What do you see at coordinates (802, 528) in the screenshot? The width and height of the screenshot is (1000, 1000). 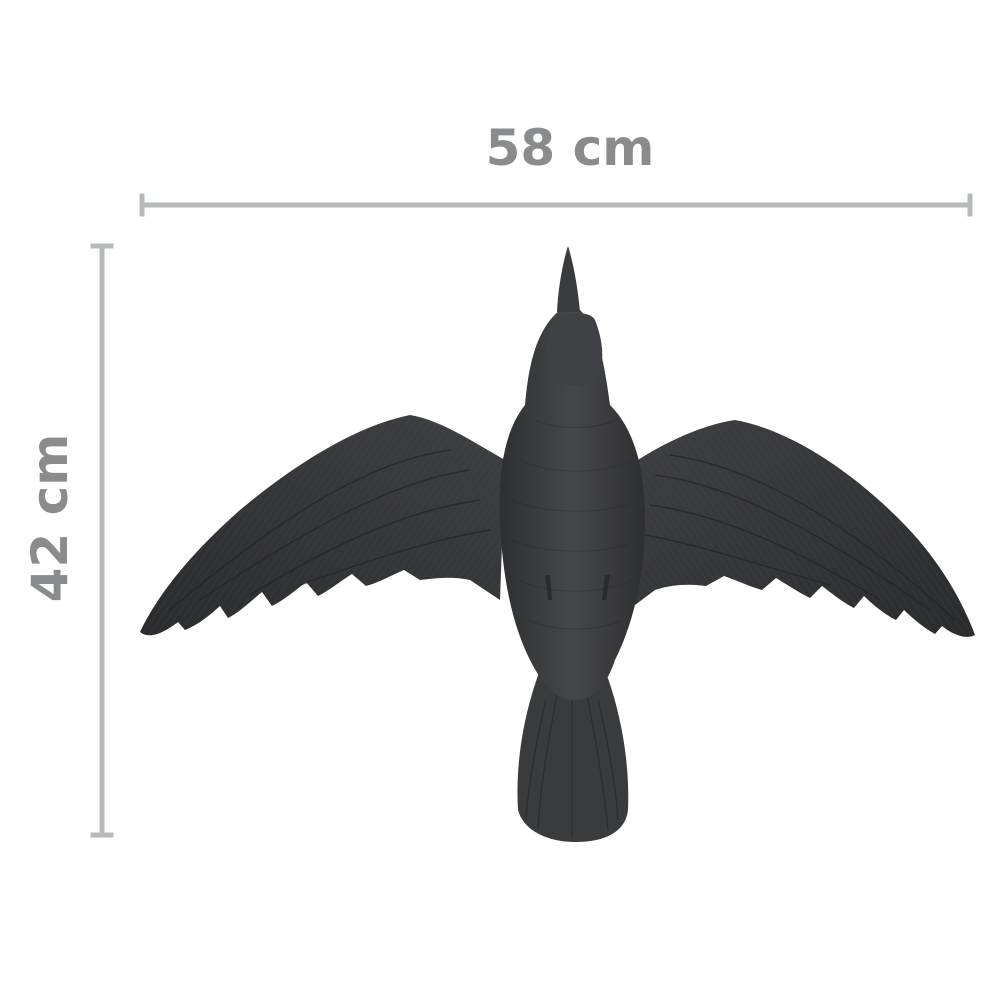 I see `right-wing` at bounding box center [802, 528].